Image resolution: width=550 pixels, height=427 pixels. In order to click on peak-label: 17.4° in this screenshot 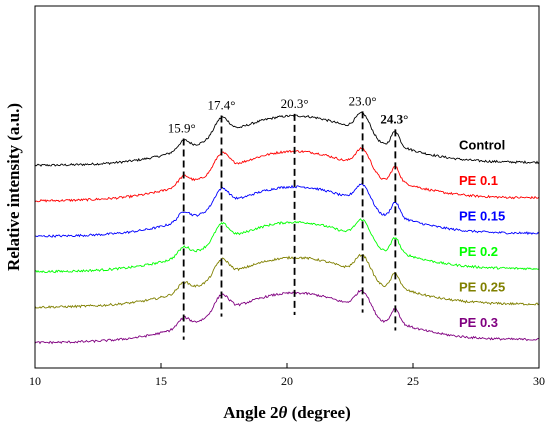, I will do `click(222, 104)`.